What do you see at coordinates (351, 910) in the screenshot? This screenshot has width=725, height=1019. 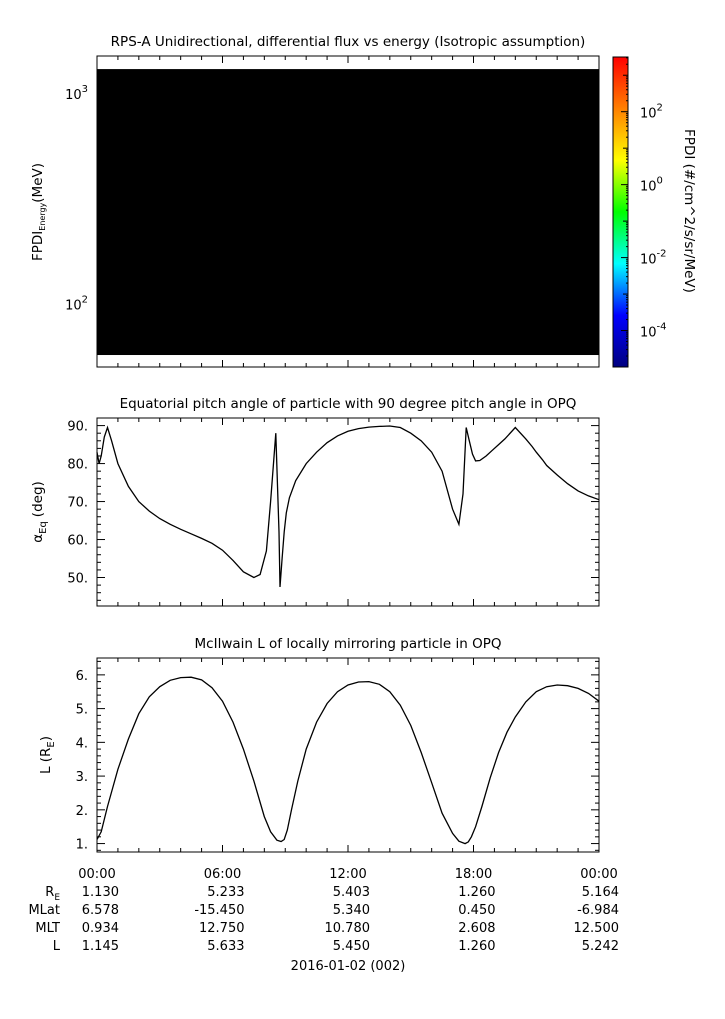 I see `ephemeris-value: 5.340` at bounding box center [351, 910].